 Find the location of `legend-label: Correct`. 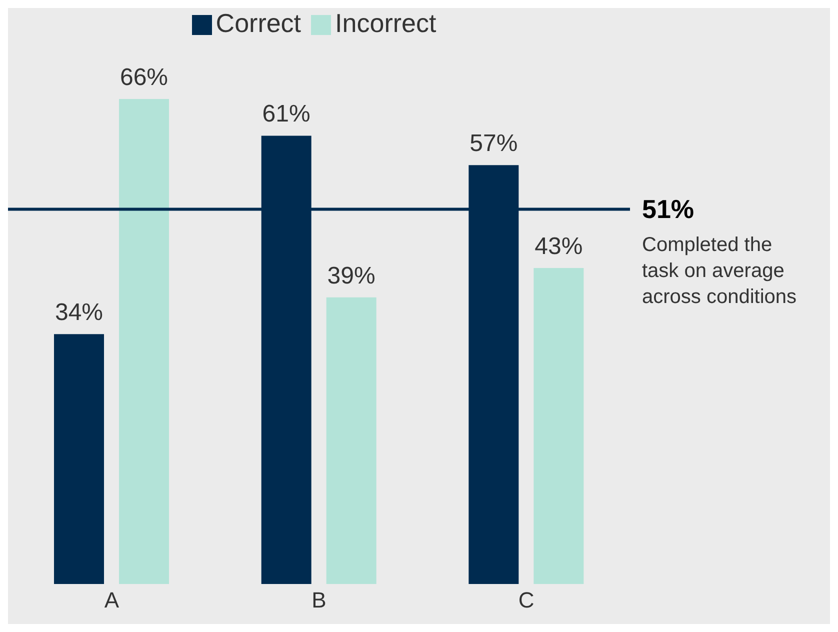

legend-label: Correct is located at coordinates (259, 23).